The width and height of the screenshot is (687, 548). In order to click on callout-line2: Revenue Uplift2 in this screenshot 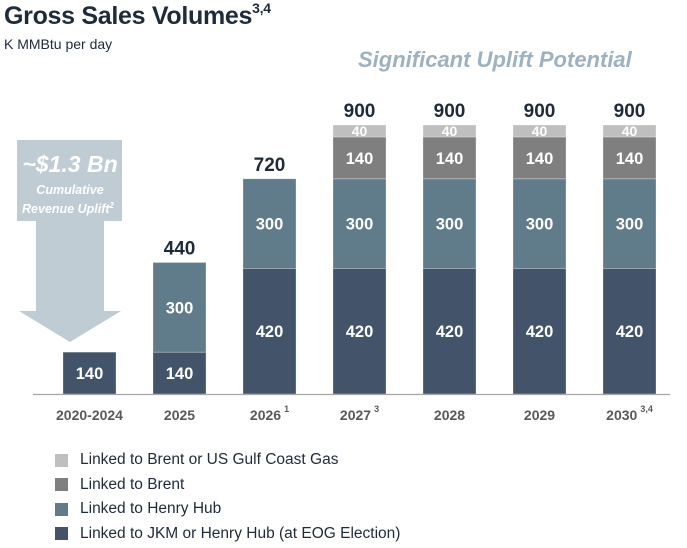, I will do `click(68, 208)`.